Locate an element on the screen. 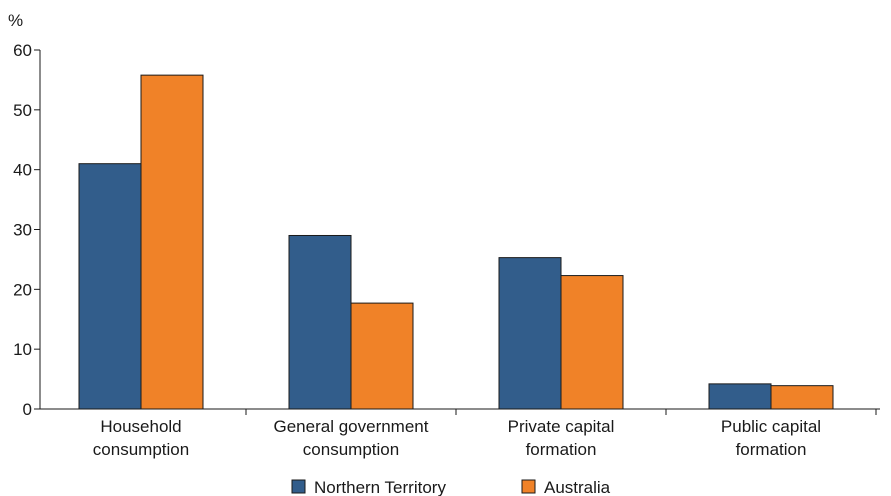  y-tick-label: 50 is located at coordinates (22, 110).